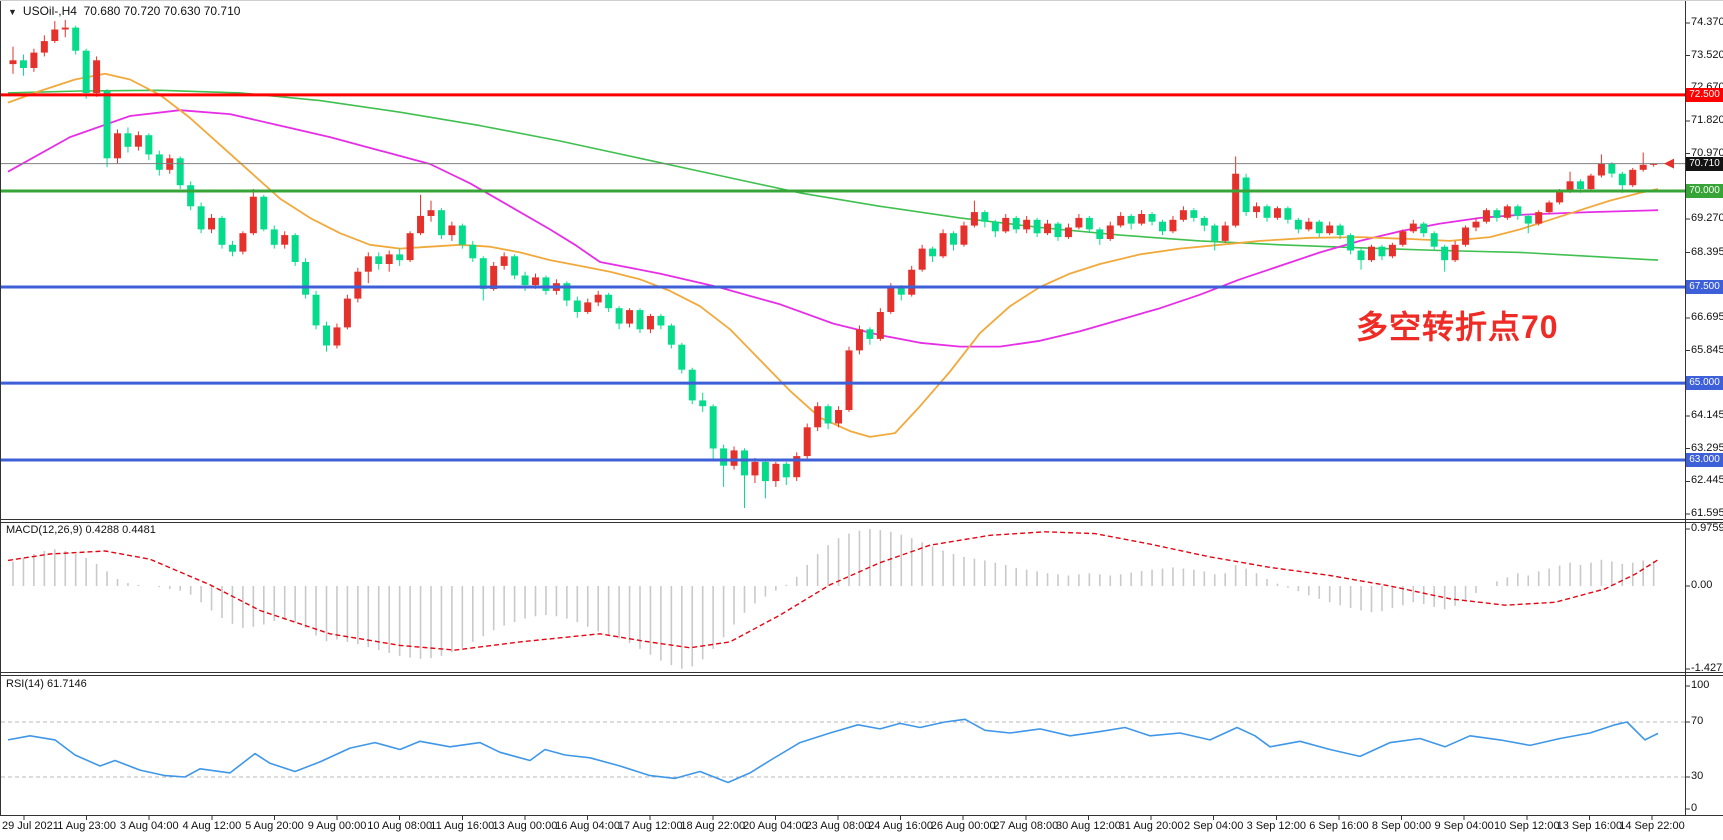 This screenshot has height=840, width=1723. What do you see at coordinates (525, 826) in the screenshot?
I see `time-axis-label: 13 Aug 00:00` at bounding box center [525, 826].